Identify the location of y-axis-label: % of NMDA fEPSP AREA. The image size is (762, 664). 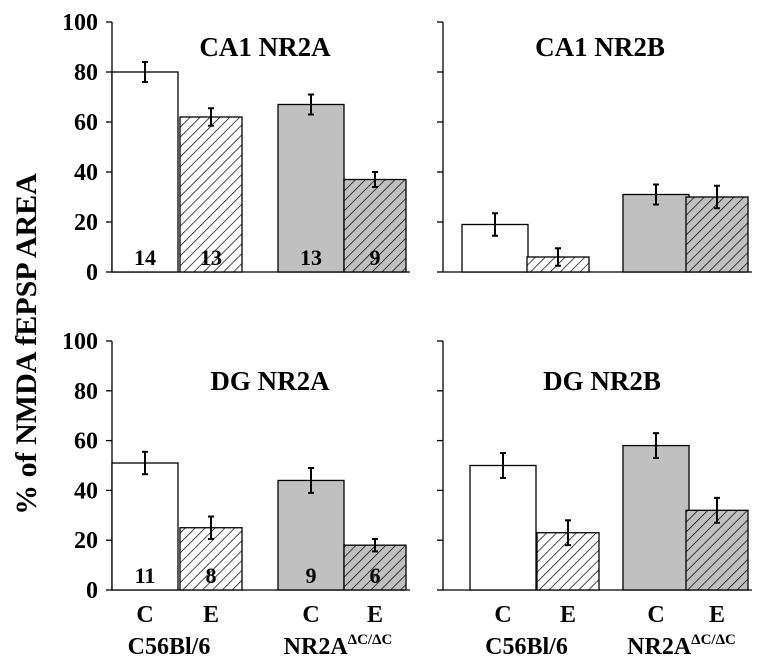
(26, 344).